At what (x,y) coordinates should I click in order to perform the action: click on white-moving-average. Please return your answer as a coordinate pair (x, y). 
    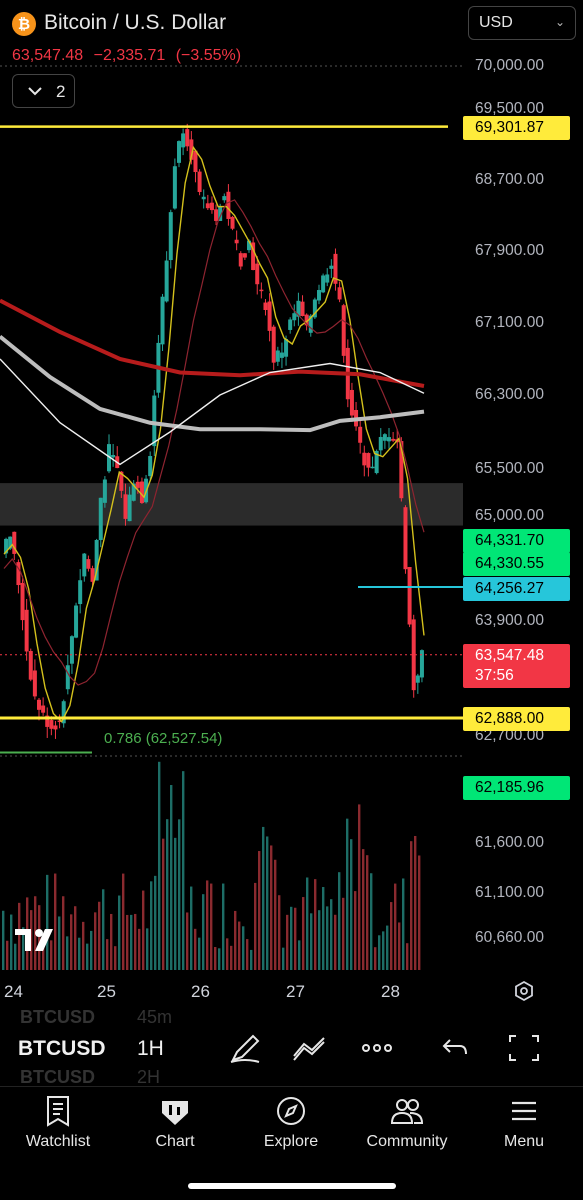
    Looking at the image, I should click on (212, 412).